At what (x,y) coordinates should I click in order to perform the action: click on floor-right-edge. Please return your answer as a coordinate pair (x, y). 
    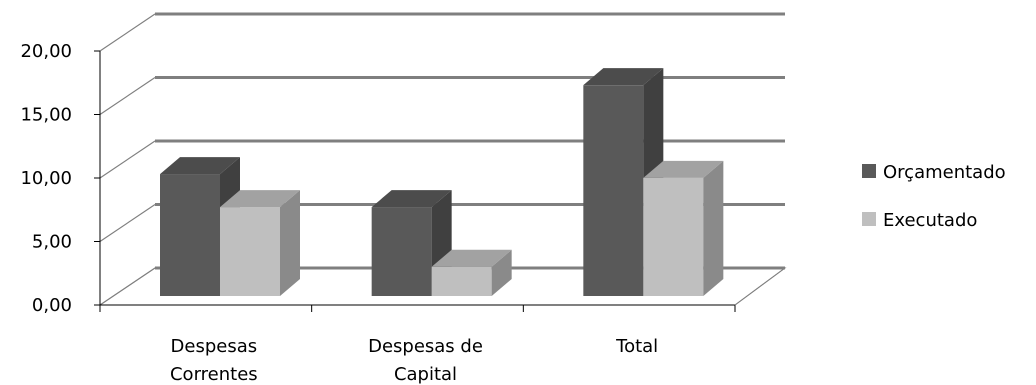
    Looking at the image, I should click on (760, 286).